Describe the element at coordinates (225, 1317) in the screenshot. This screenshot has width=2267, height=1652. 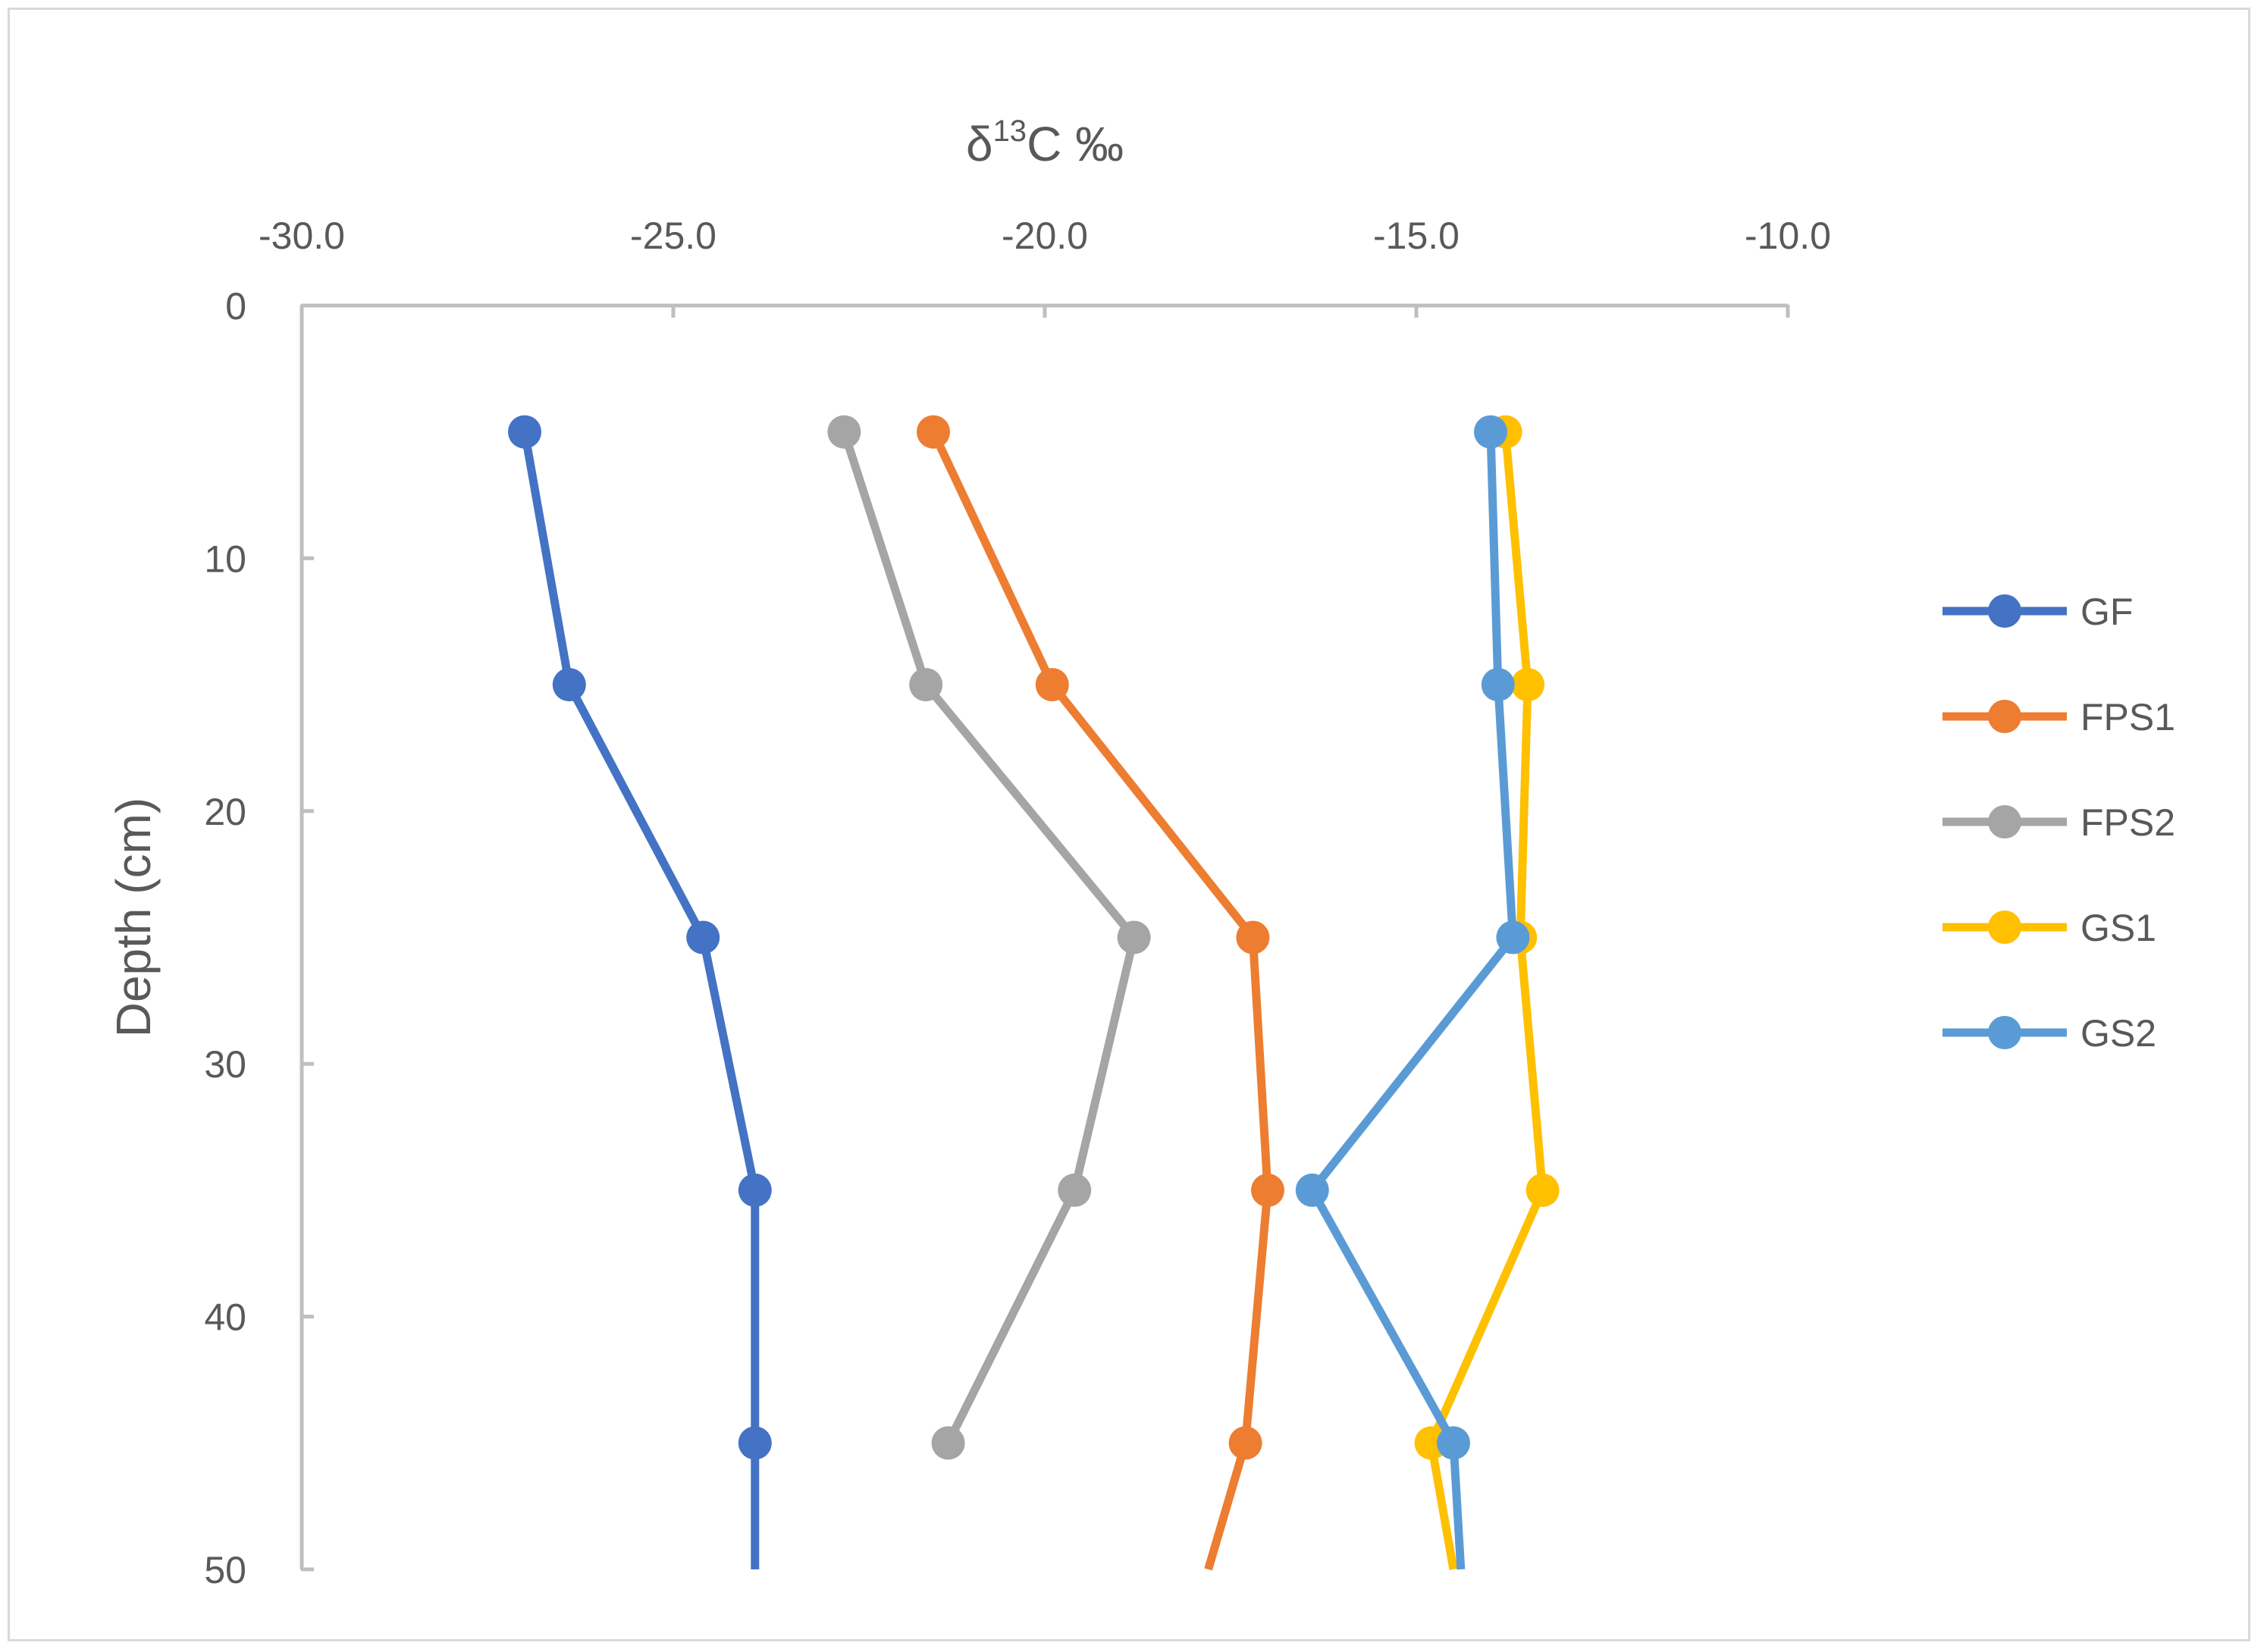
I see `y-tick-label: 40` at that location.